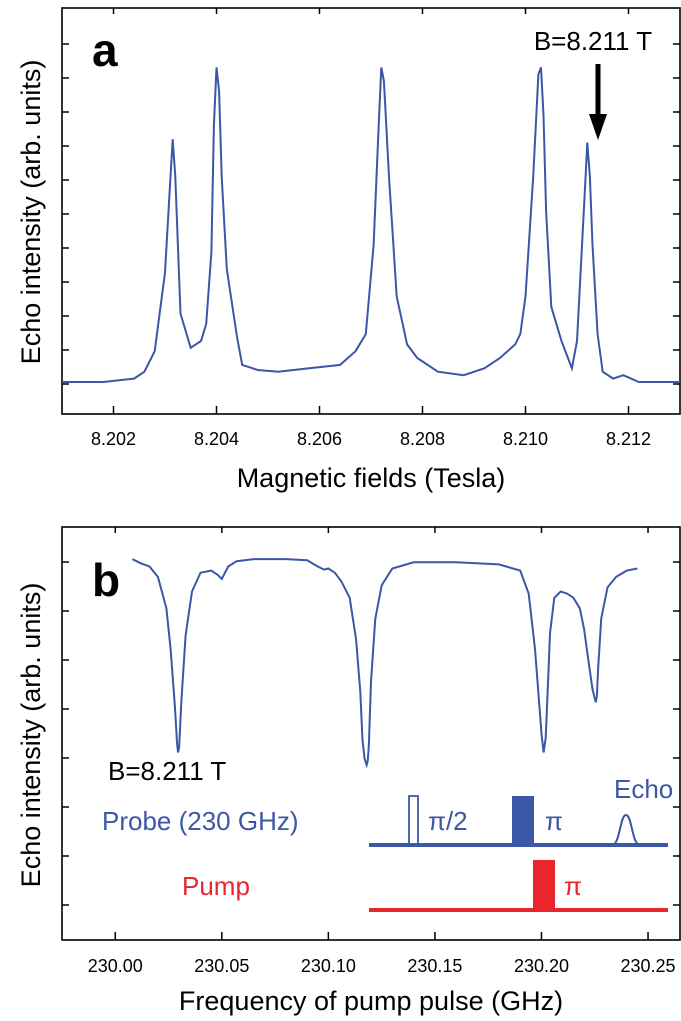 This screenshot has width=681, height=1021. Describe the element at coordinates (413, 820) in the screenshot. I see `probe-pi-half-pulse` at that location.